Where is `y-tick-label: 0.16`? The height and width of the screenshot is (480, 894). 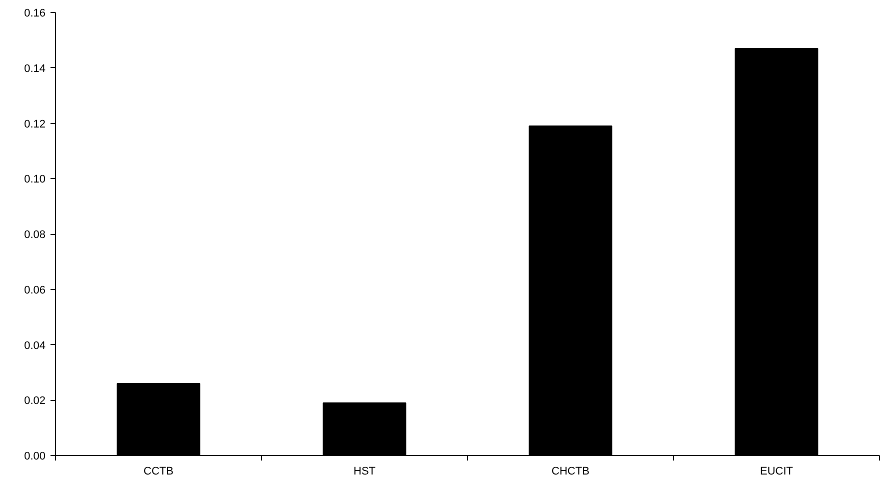 y-tick-label: 0.16 is located at coordinates (35, 14).